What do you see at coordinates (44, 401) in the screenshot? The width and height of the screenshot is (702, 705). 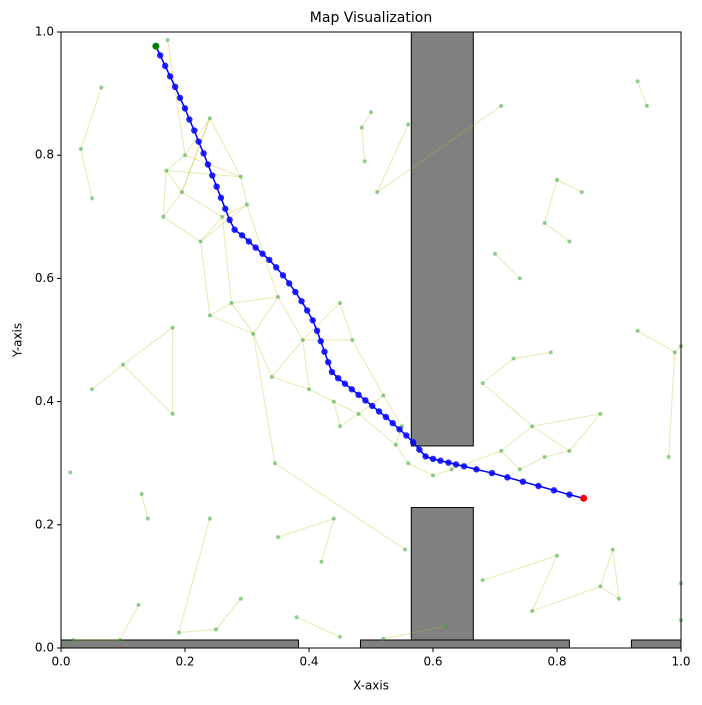 I see `y-tick-label: 0.4` at bounding box center [44, 401].